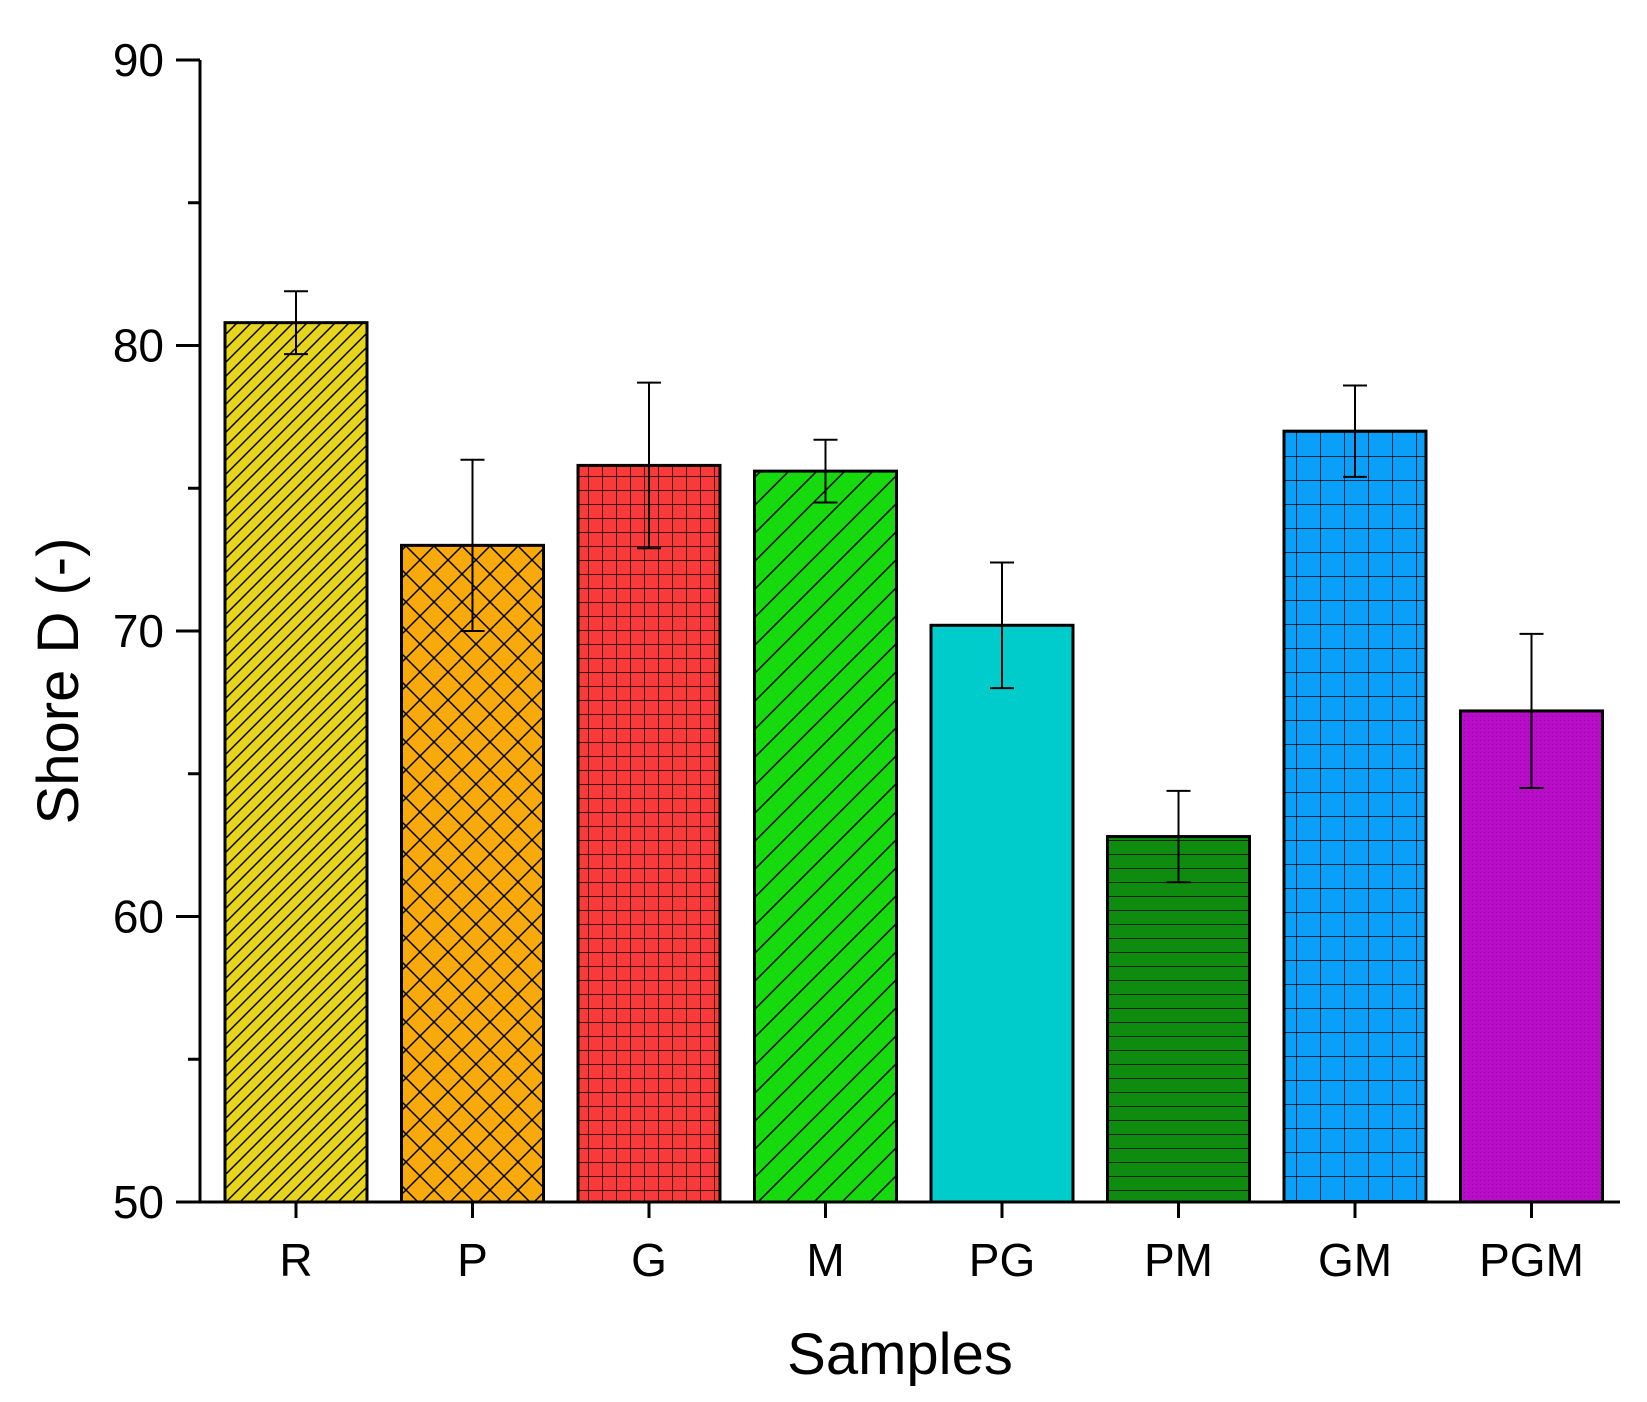 This screenshot has height=1402, width=1647. Describe the element at coordinates (825, 1260) in the screenshot. I see `x-tick-label-m: M` at that location.